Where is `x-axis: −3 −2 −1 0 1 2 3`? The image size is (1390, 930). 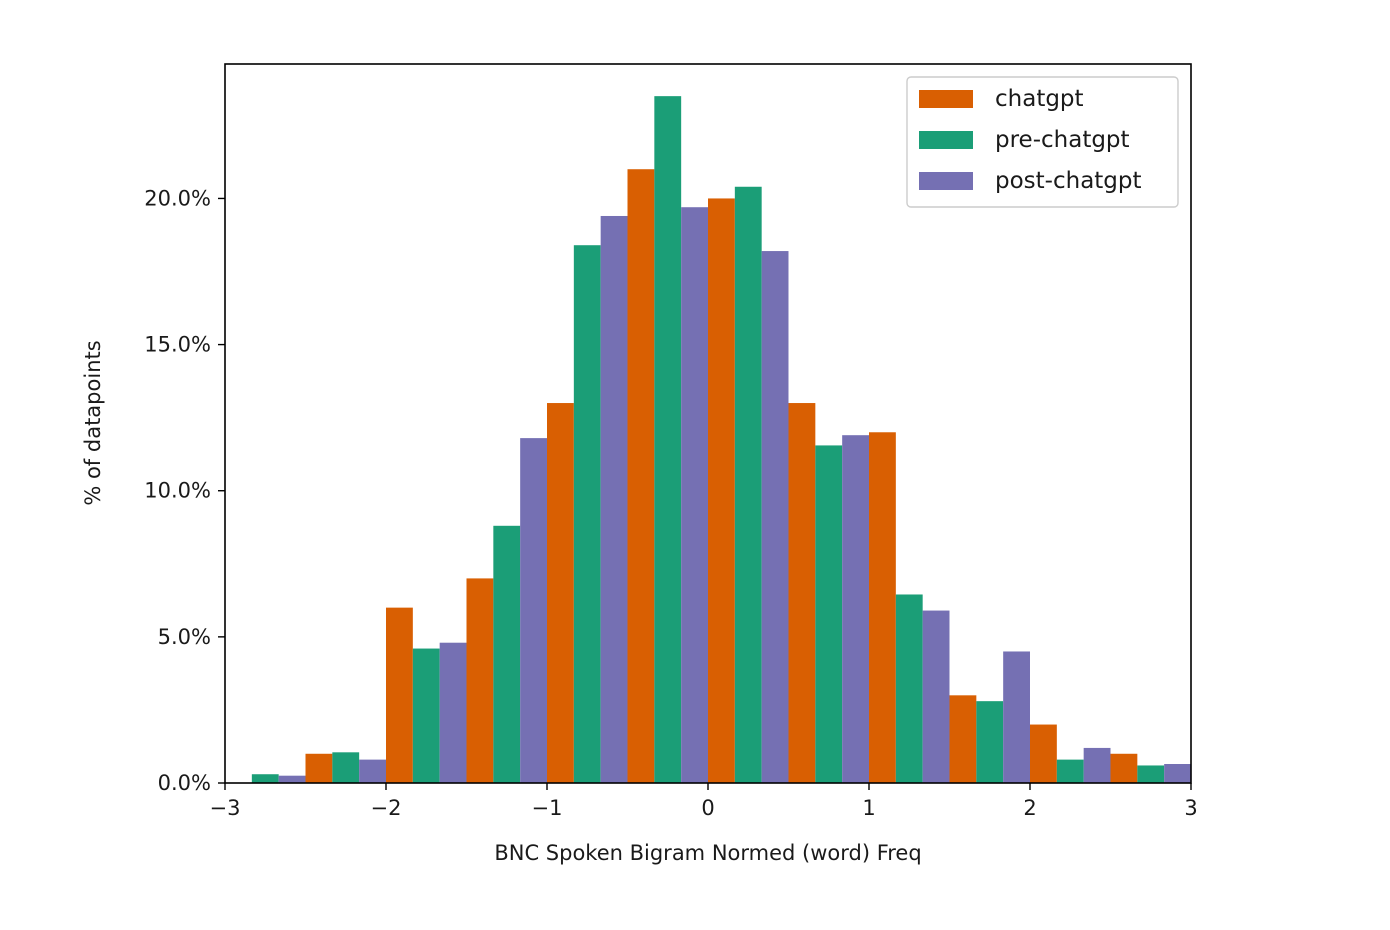 x-axis: −3 −2 −1 0 1 2 3 is located at coordinates (704, 801).